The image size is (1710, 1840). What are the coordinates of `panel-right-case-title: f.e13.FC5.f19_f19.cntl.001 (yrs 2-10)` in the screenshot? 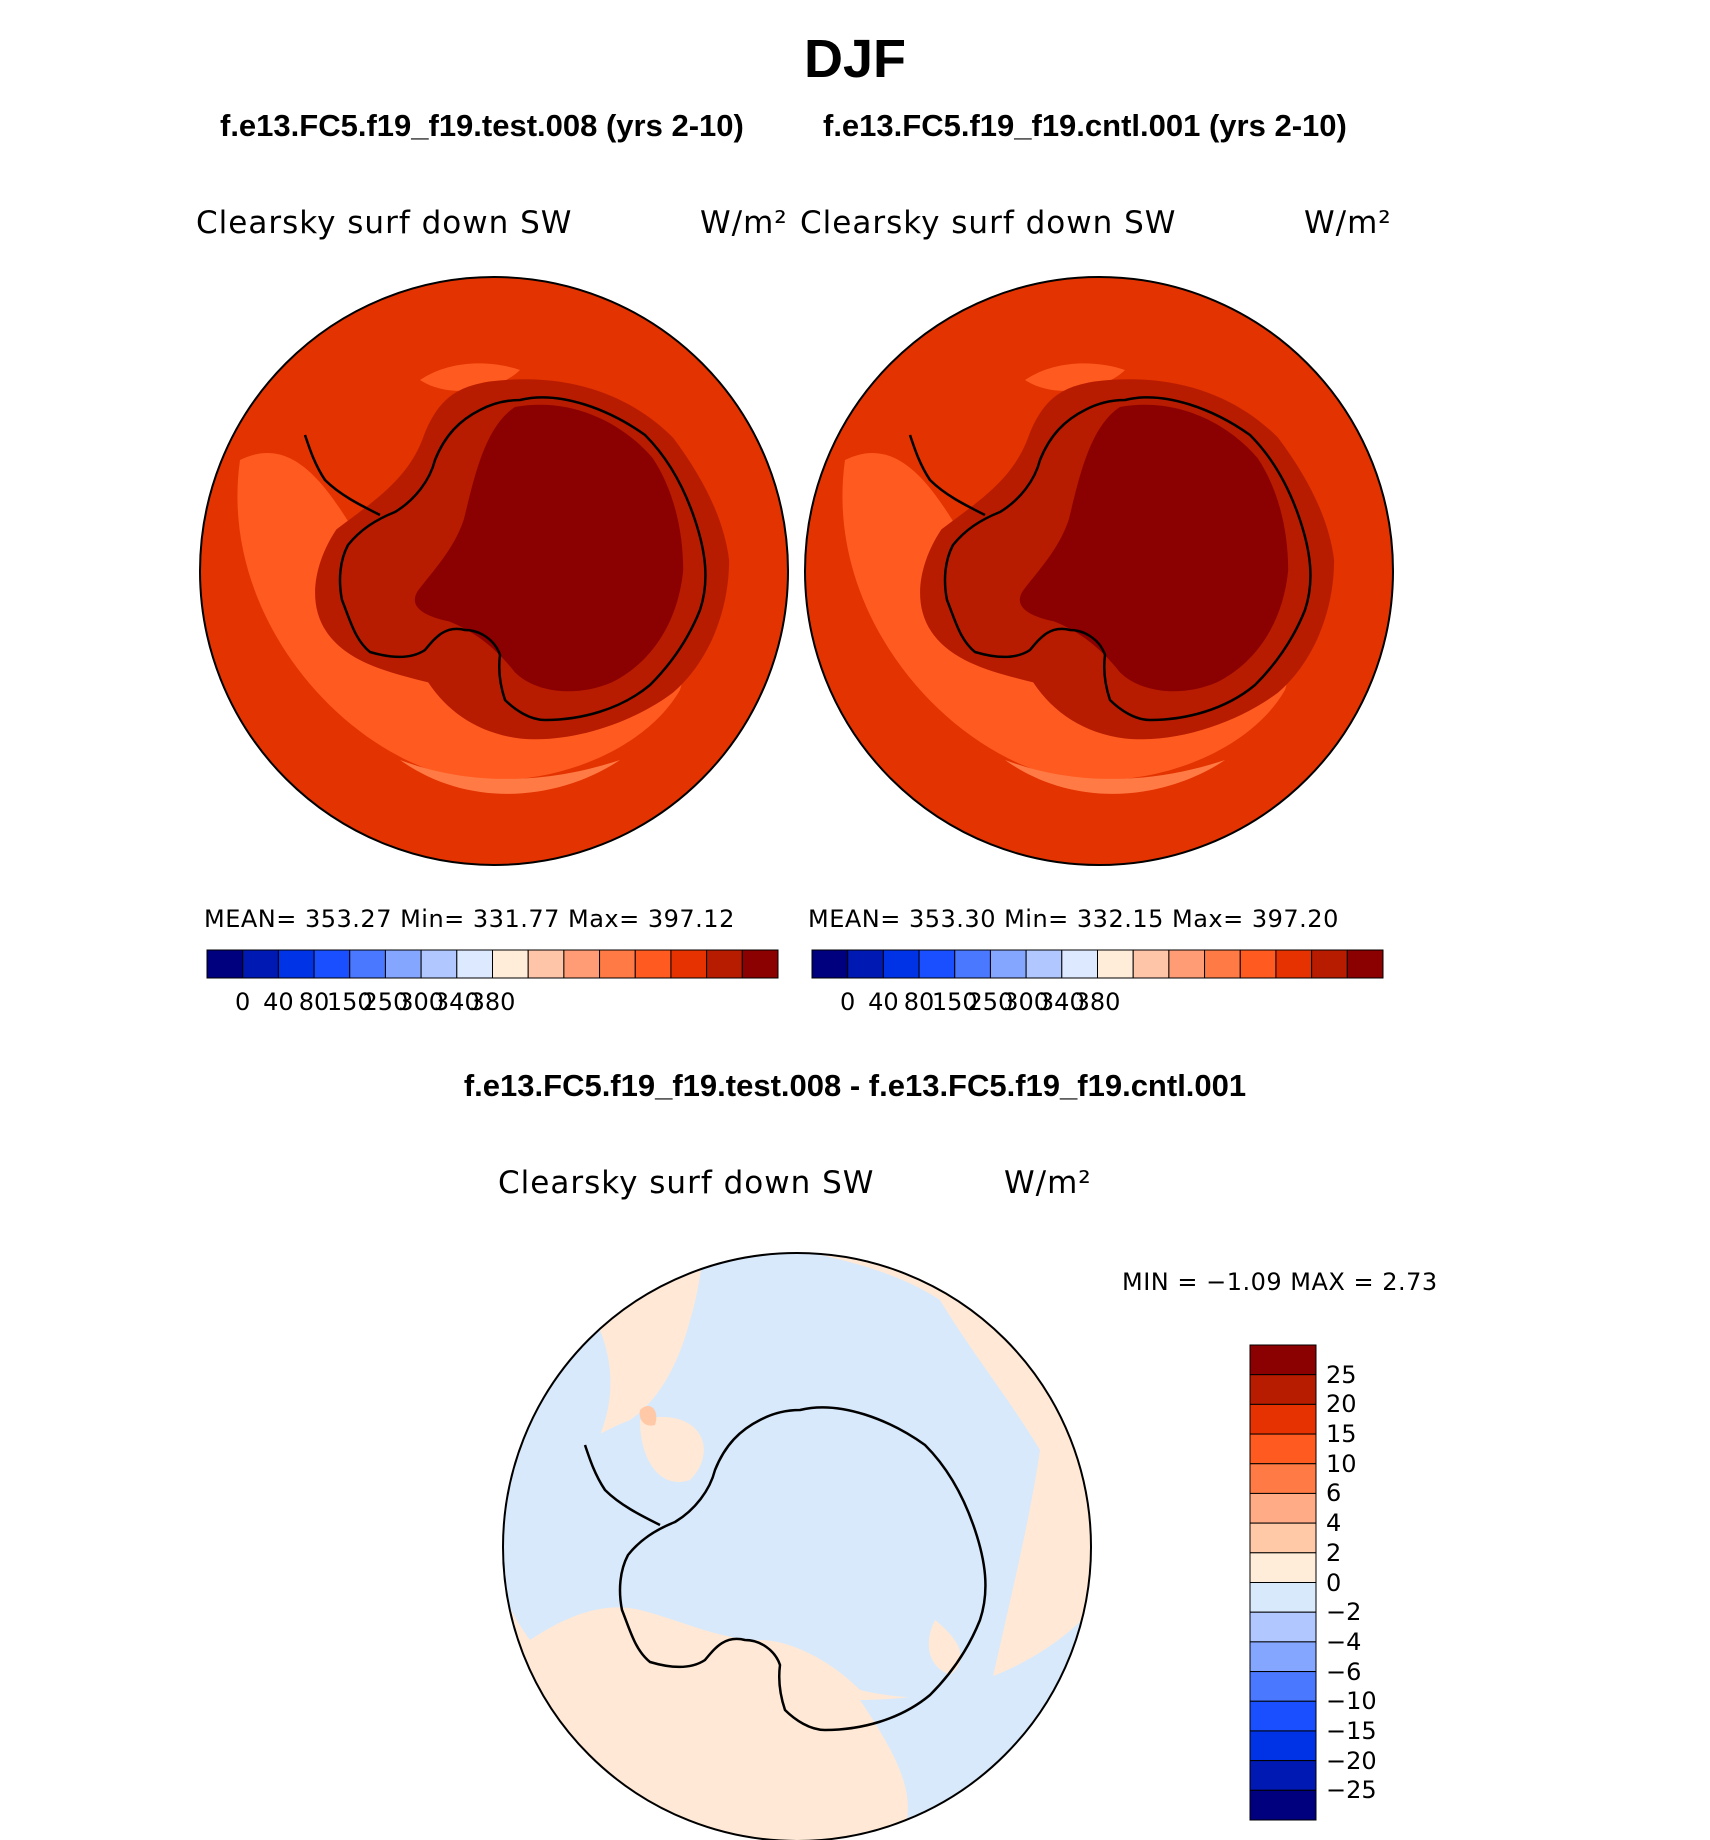 It's located at (1085, 125).